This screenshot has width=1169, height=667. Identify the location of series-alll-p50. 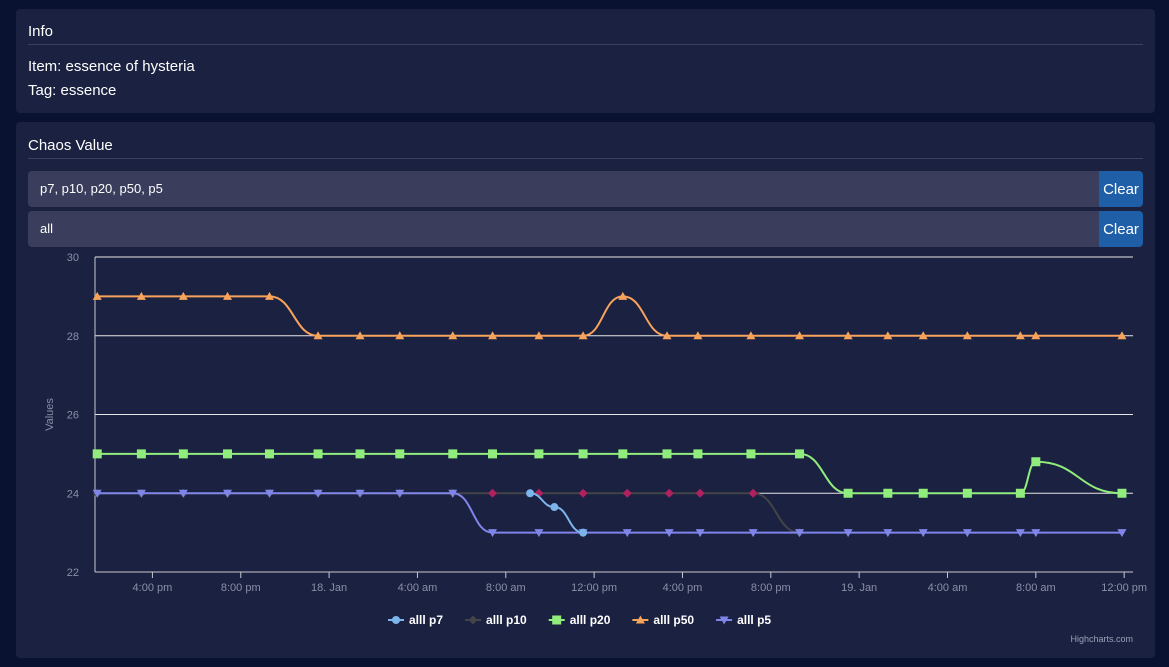
(609, 315).